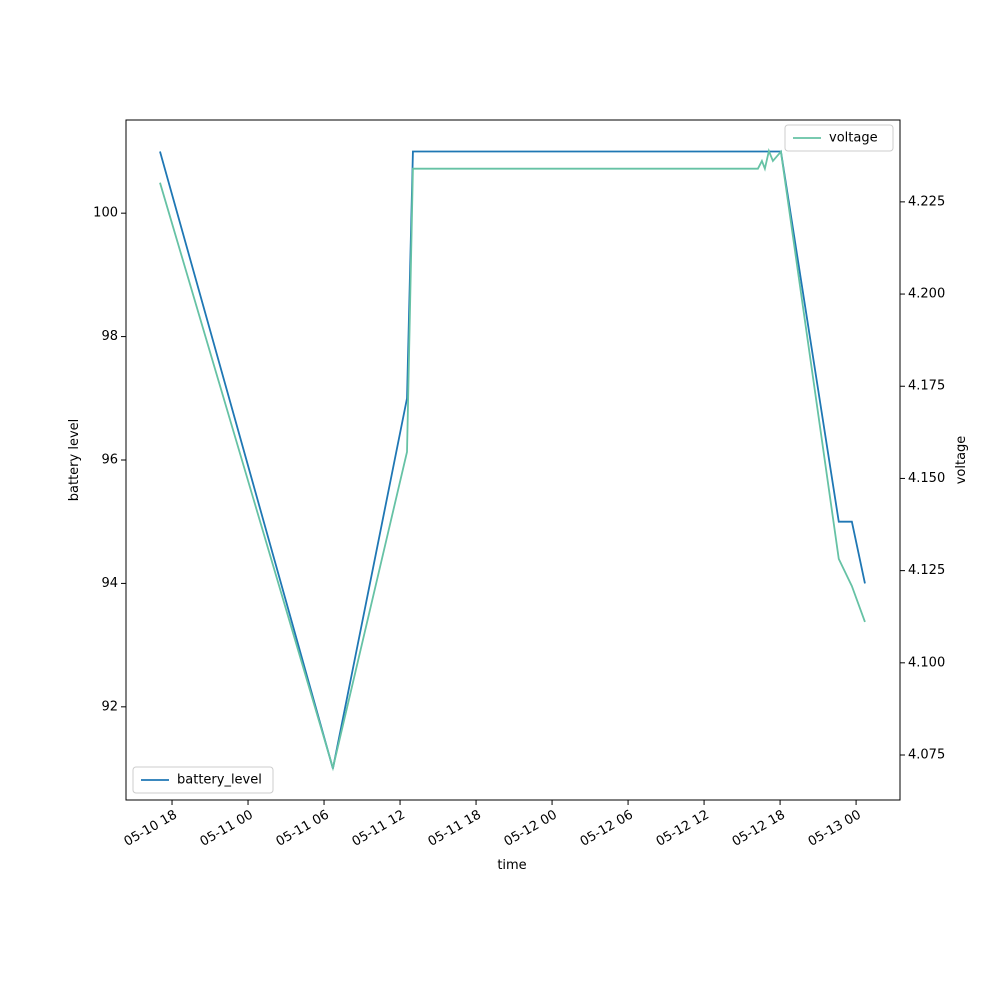 Image resolution: width=1000 pixels, height=1004 pixels. Describe the element at coordinates (835, 829) in the screenshot. I see `x-tick-label: 05-13 00` at that location.